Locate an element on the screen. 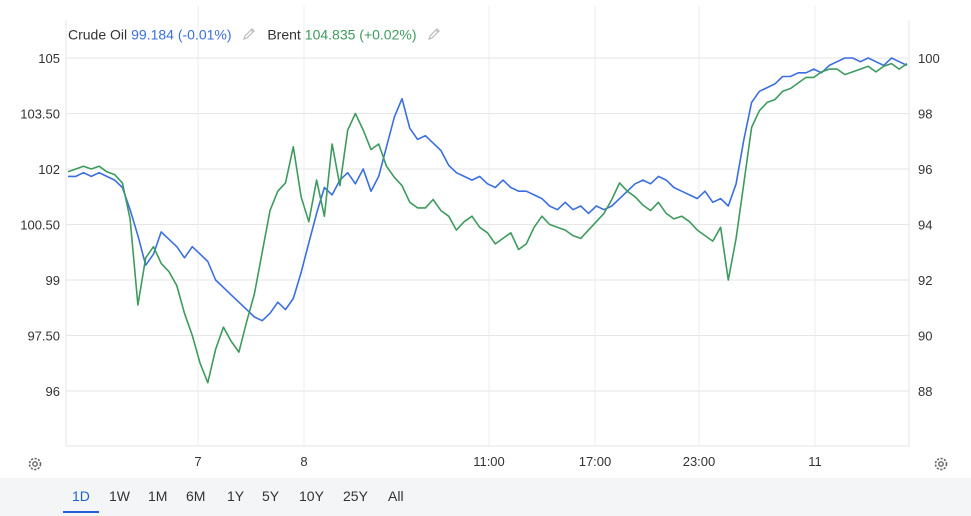  x-axis-labels: 7 8 11:00 17:00 23:00 11 is located at coordinates (507, 461).